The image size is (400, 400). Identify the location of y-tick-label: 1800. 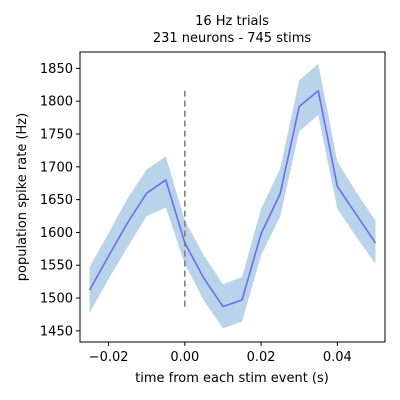
(56, 102).